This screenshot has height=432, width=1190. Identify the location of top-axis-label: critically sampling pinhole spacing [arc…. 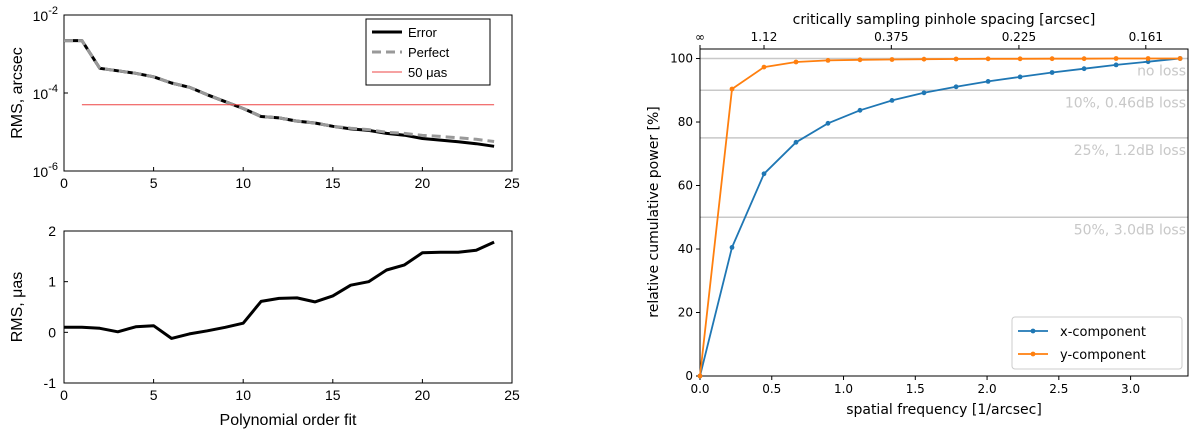
(944, 20).